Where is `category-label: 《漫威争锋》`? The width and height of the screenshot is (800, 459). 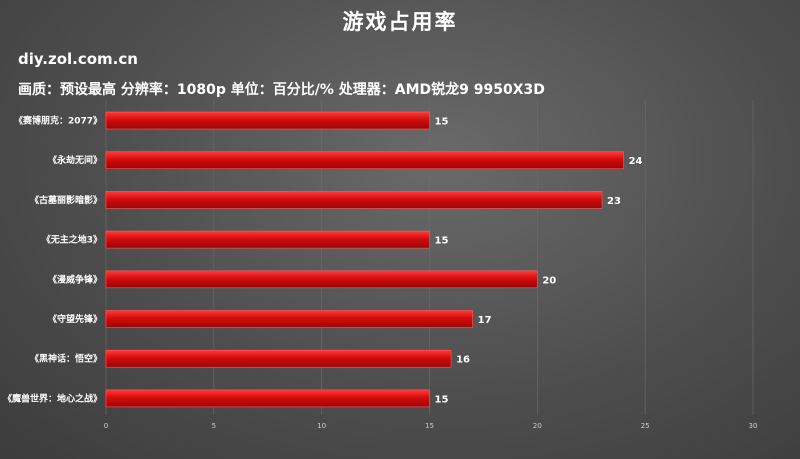 category-label: 《漫威争锋》 is located at coordinates (75, 279).